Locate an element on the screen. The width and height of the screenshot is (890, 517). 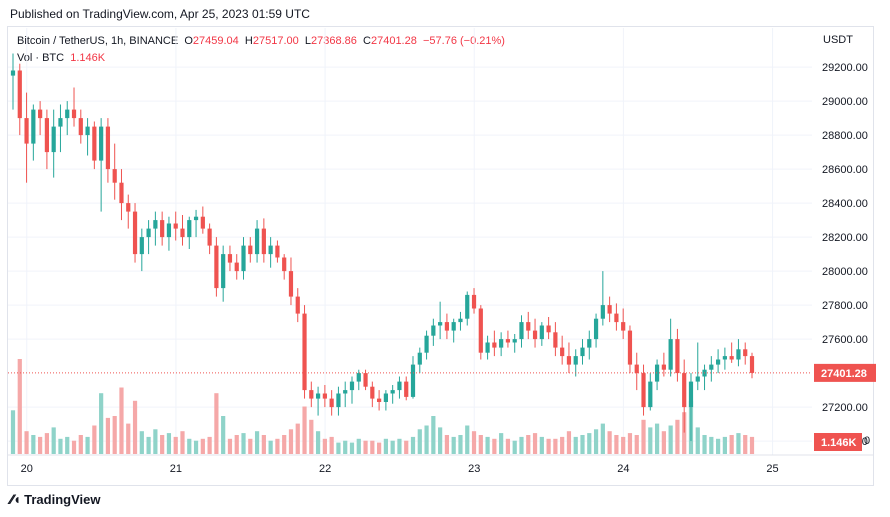
volume-value: 1.146K is located at coordinates (88, 58).